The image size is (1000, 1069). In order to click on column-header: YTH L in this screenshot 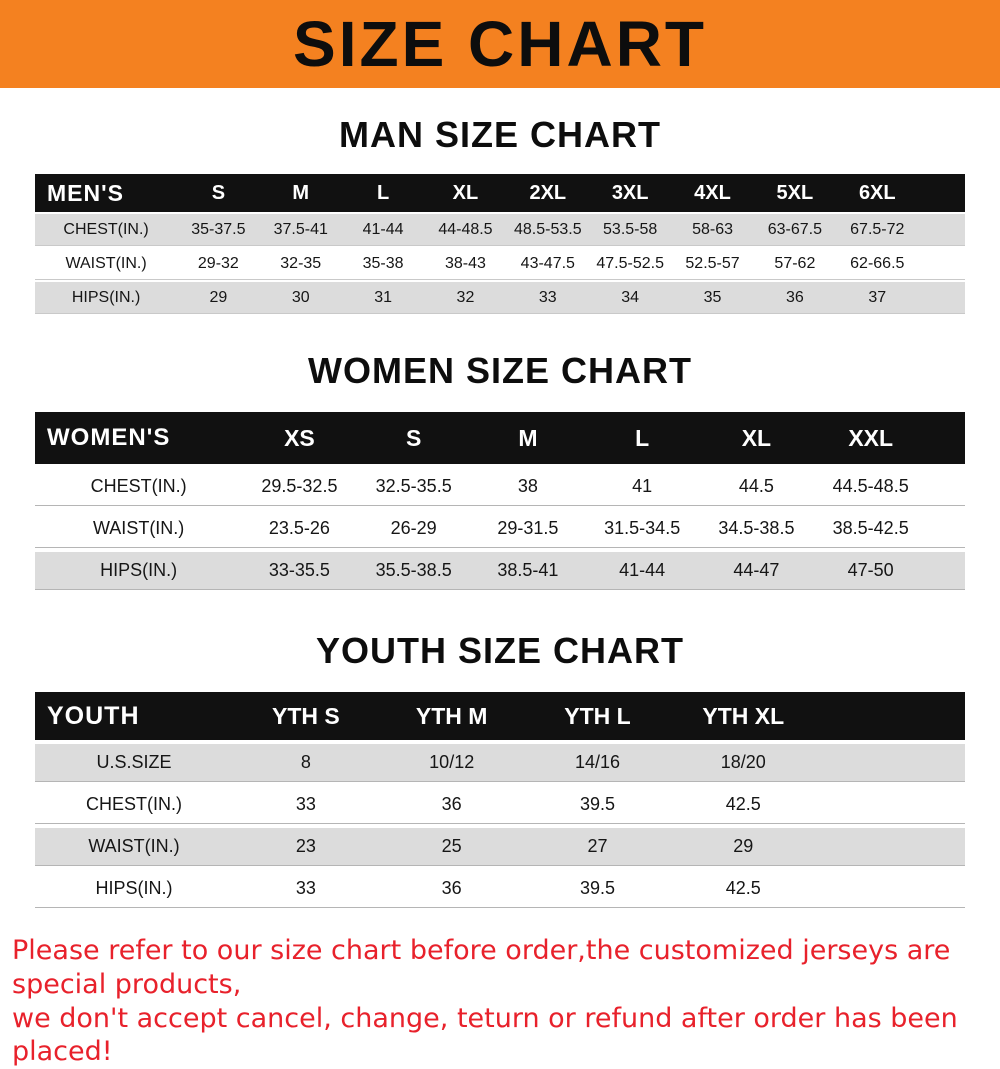, I will do `click(598, 716)`.